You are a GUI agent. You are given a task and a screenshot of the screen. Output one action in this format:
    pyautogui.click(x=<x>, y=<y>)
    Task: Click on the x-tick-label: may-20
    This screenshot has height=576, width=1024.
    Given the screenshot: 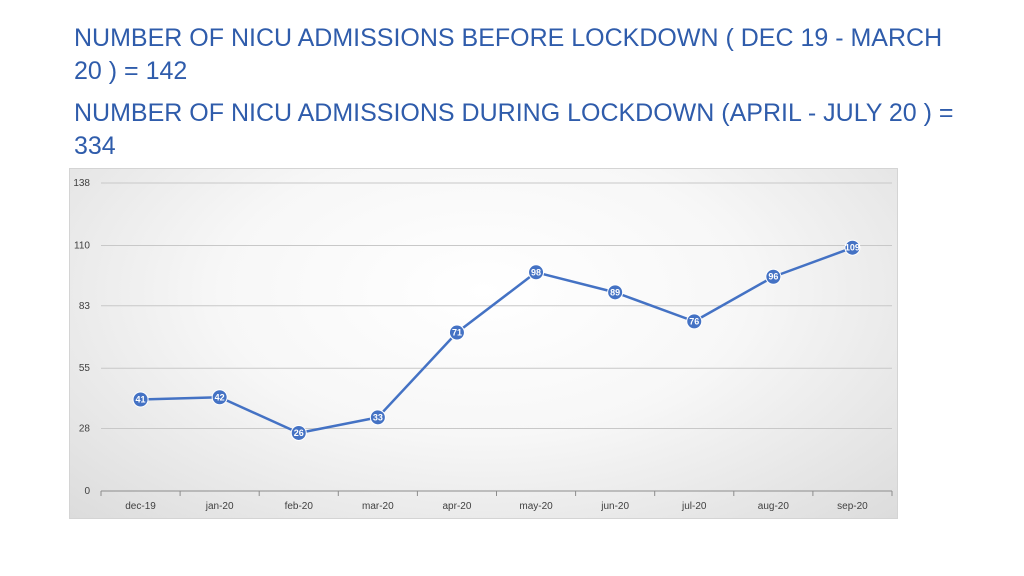 What is the action you would take?
    pyautogui.click(x=536, y=506)
    